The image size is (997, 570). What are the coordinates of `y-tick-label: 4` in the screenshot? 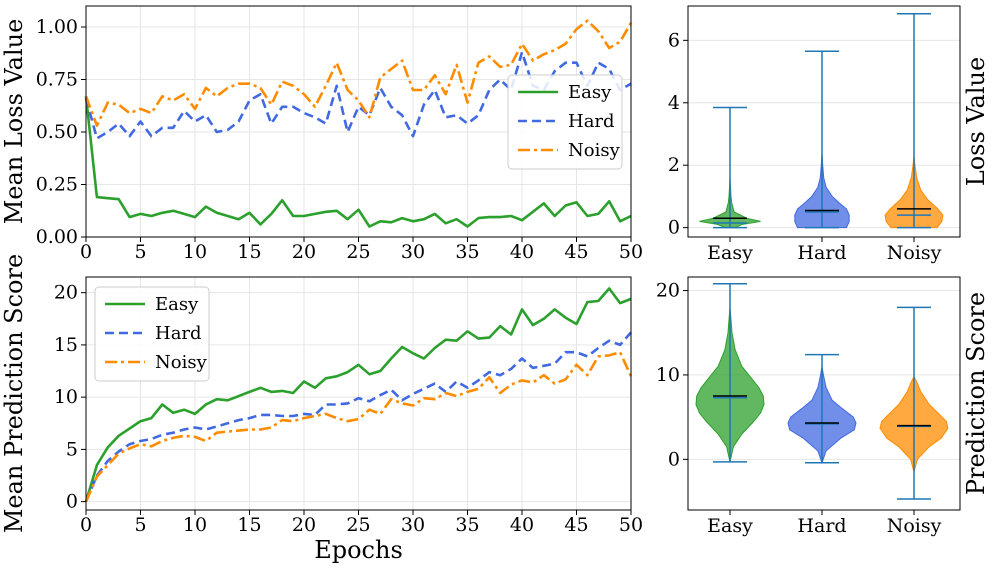 It's located at (674, 103).